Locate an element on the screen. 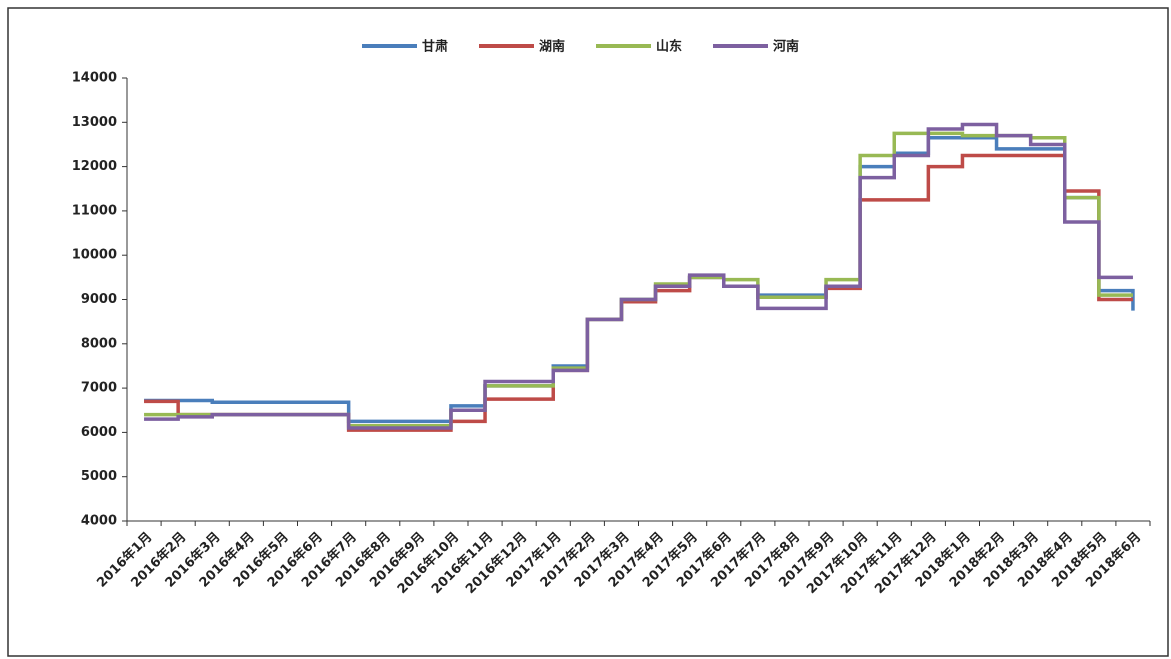 Image resolution: width=1171 pixels, height=659 pixels. y-tick-label: 5000 is located at coordinates (99, 476).